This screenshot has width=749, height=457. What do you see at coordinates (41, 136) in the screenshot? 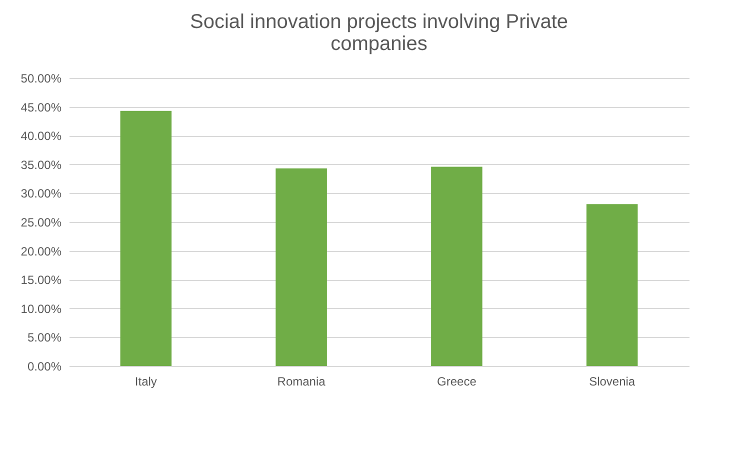
I see `y-tick-label: 40.00%` at bounding box center [41, 136].